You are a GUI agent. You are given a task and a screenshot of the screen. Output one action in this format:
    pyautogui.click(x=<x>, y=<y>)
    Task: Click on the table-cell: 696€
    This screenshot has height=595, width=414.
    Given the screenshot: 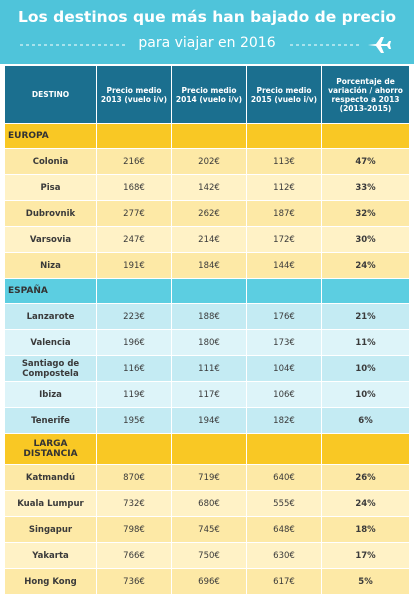 What is the action you would take?
    pyautogui.click(x=209, y=581)
    